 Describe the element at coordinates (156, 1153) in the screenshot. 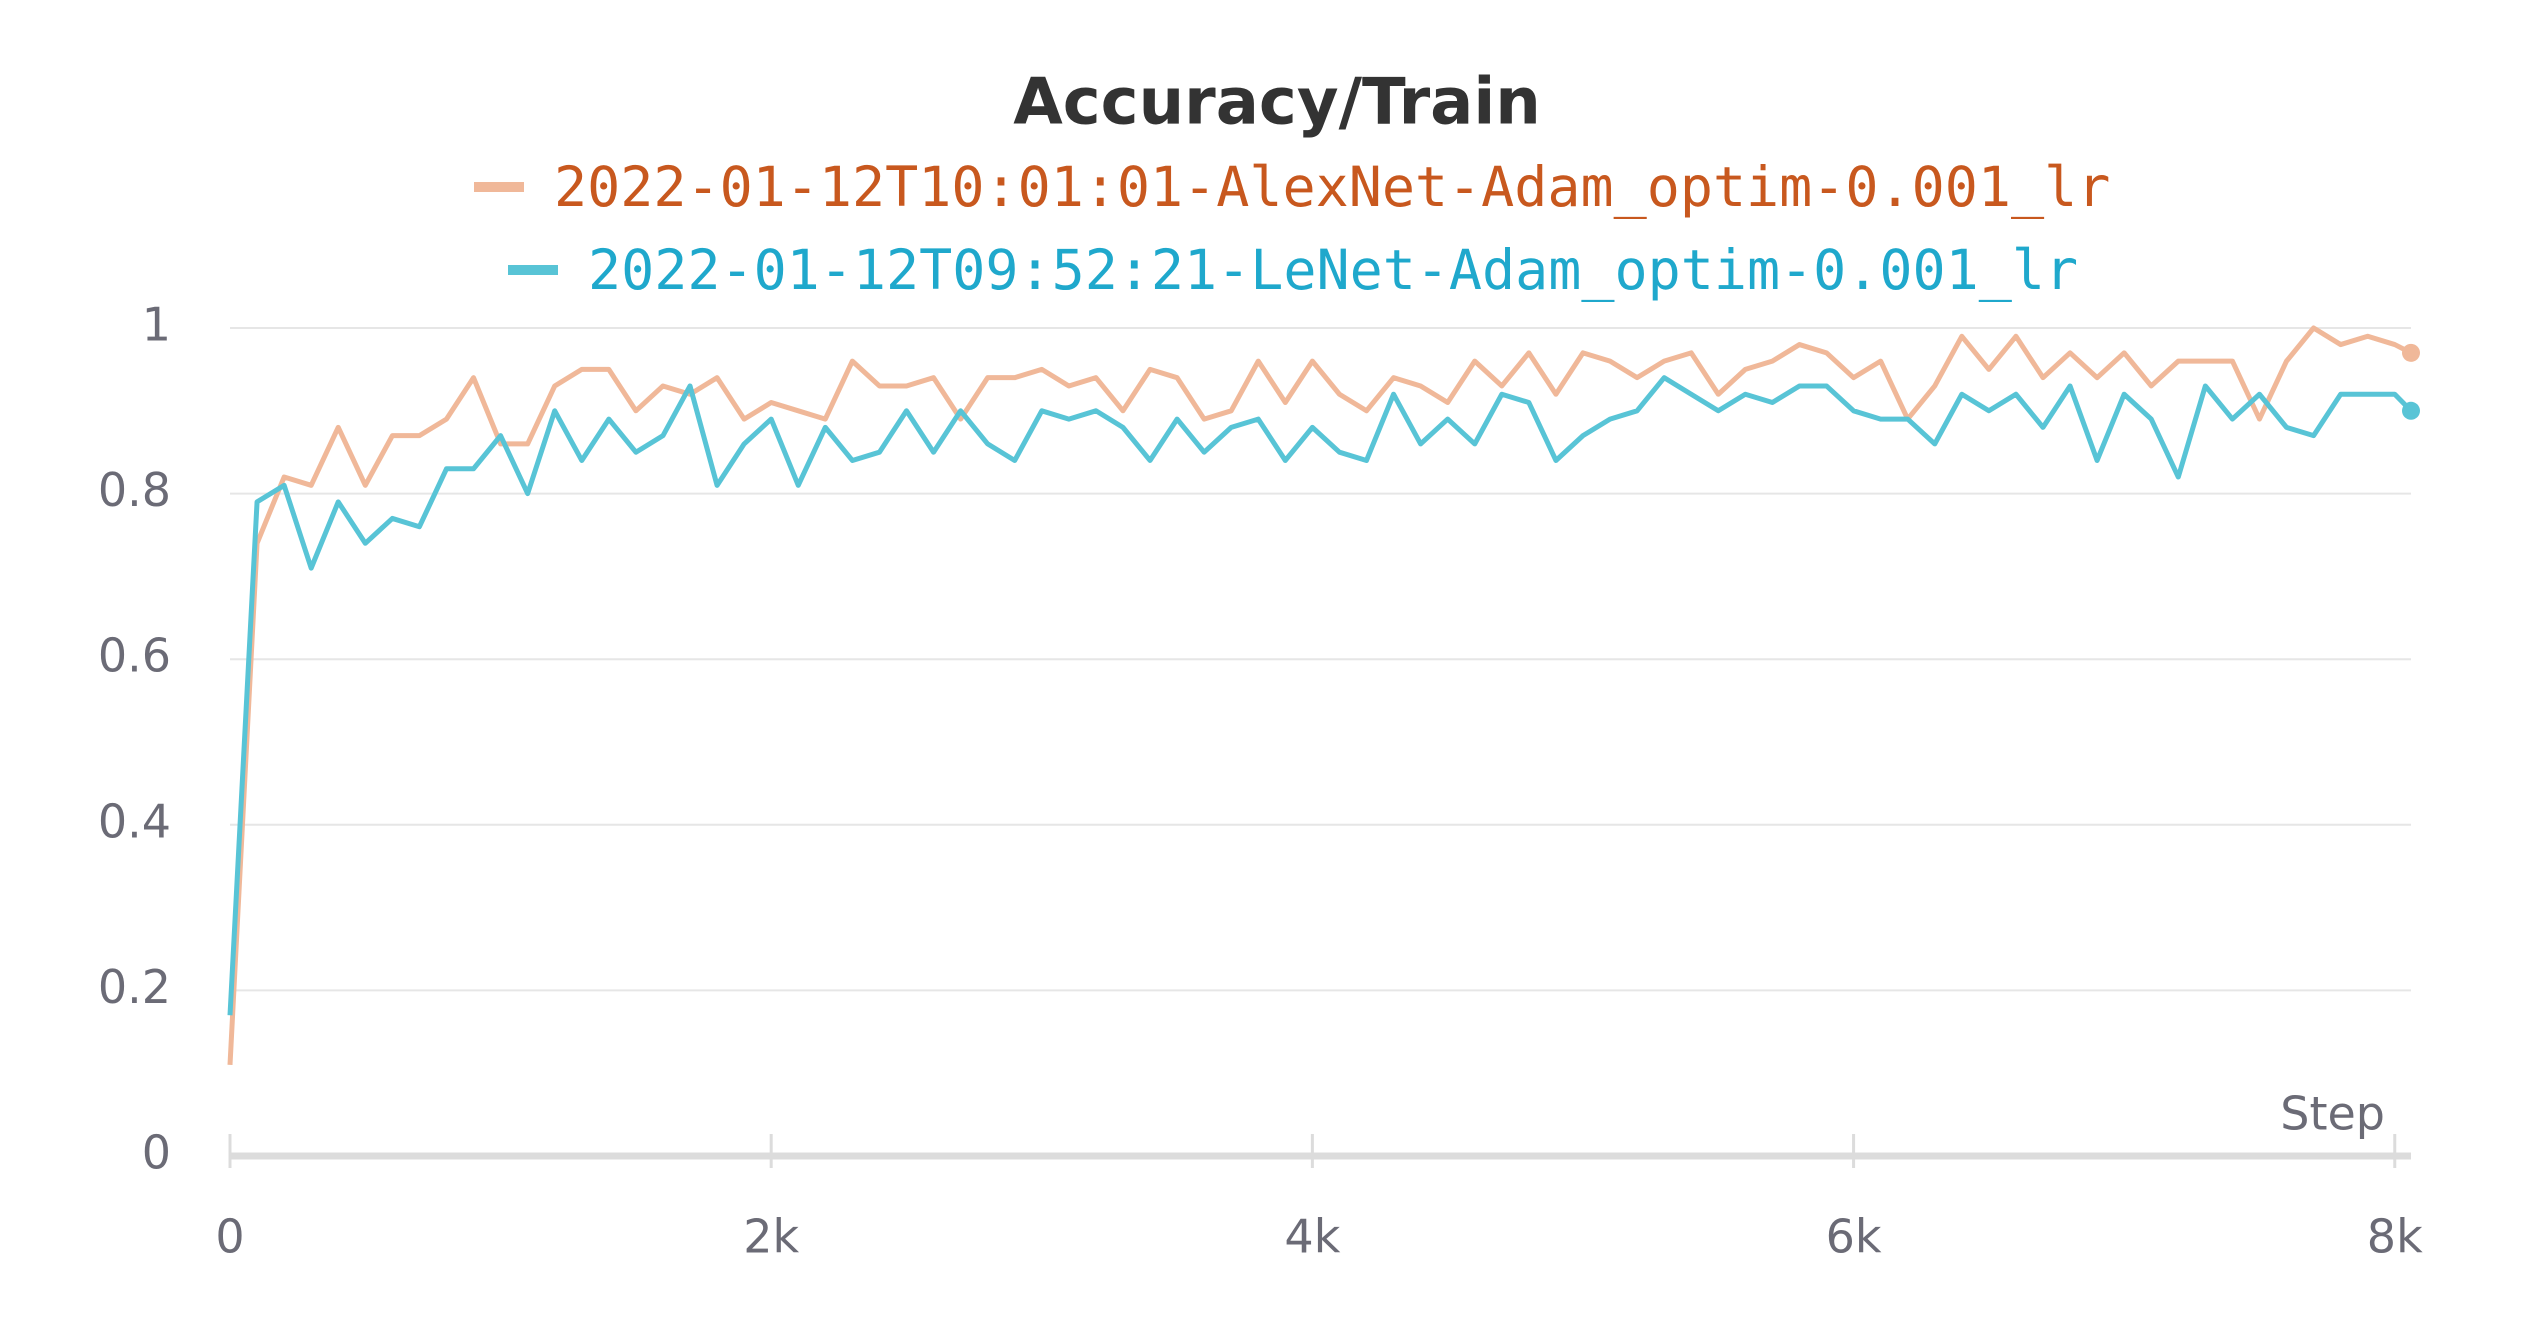

I see `y-tick-label: 0` at that location.